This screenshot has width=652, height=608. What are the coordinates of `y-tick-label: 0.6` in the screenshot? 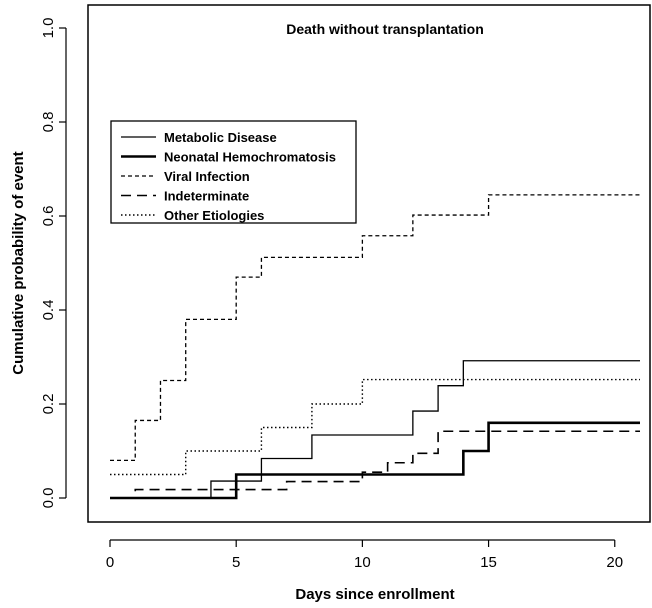 It's located at (48, 216).